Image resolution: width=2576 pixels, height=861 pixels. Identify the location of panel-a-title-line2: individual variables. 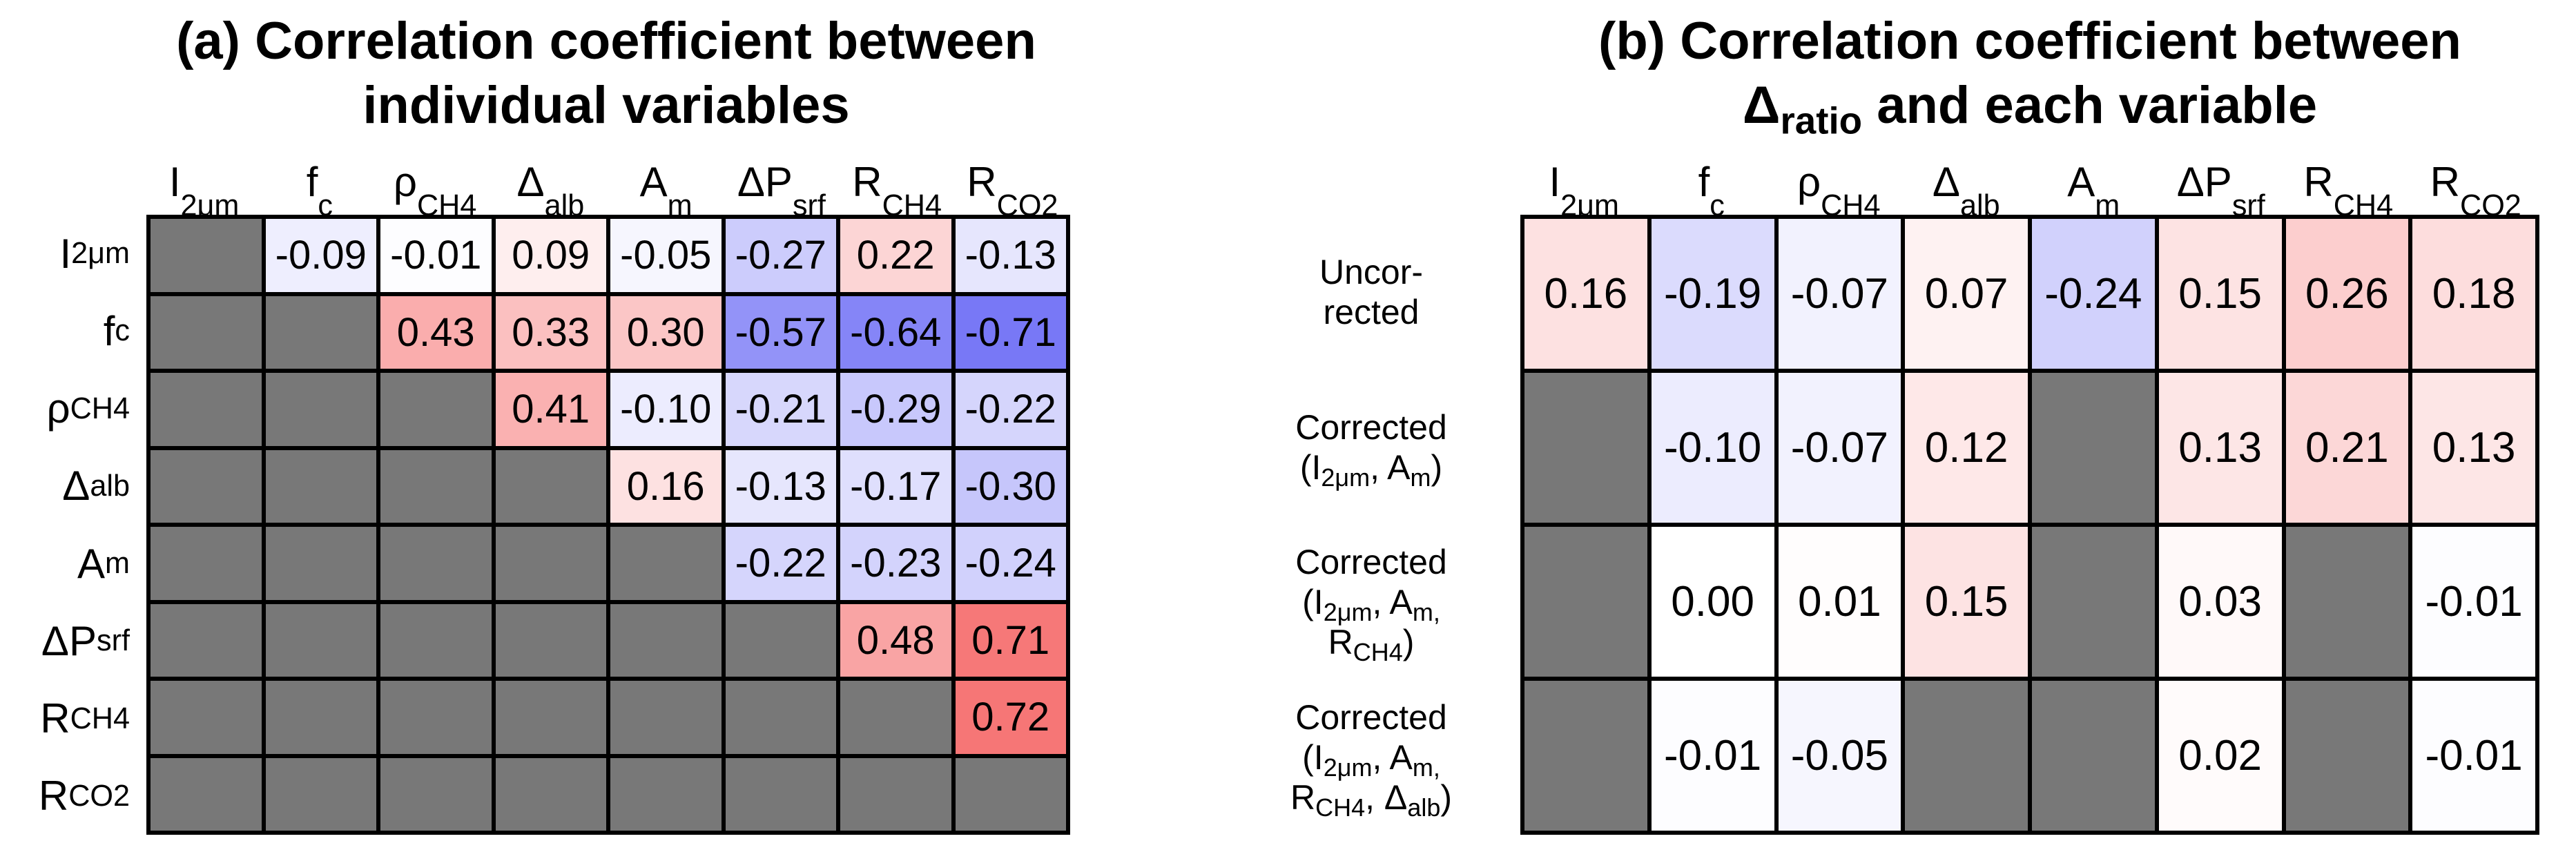
(606, 105).